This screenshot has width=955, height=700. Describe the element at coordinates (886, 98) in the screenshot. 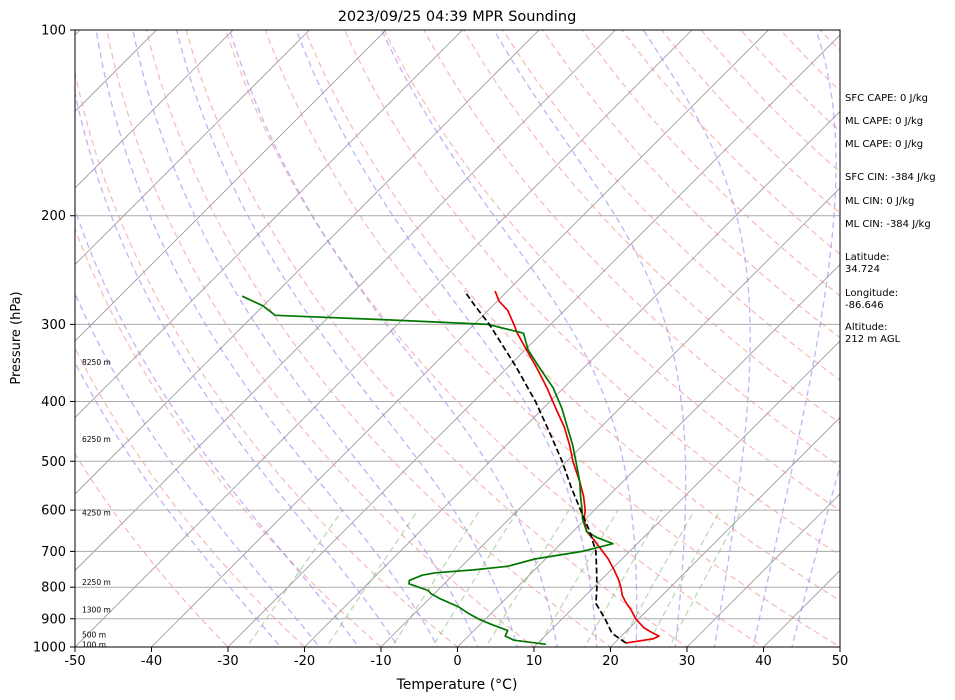

I see `sfc-cape-text: SFC CAPE: 0 J/kg` at that location.